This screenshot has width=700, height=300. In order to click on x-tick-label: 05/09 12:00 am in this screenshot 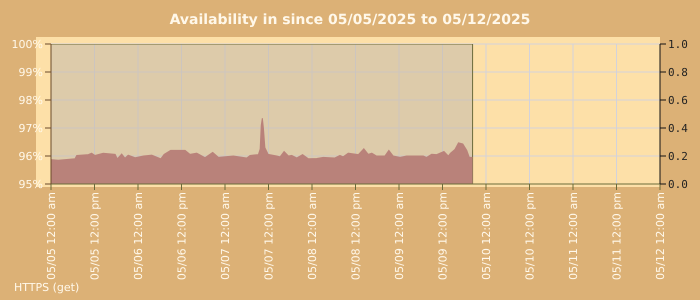, I will do `click(399, 236)`.